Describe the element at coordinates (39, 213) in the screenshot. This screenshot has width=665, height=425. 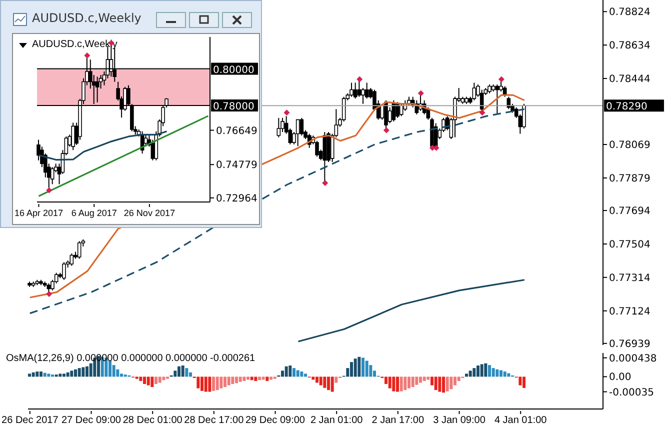
I see `x-tick-label: 16 Apr 2017` at that location.